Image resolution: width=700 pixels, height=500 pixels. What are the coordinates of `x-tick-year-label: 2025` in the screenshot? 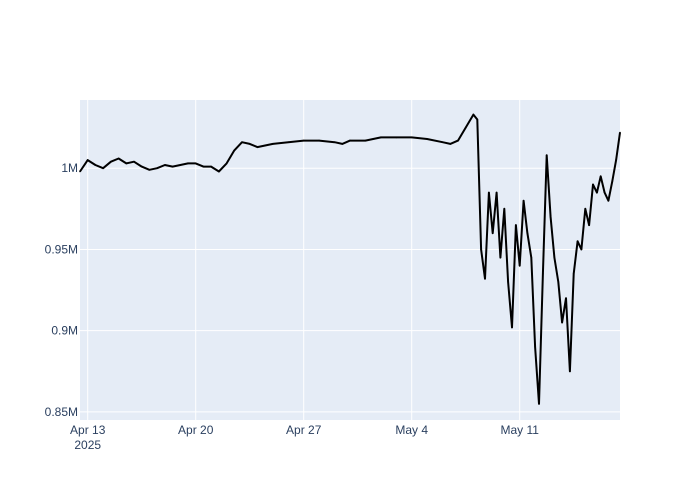 It's located at (87, 445).